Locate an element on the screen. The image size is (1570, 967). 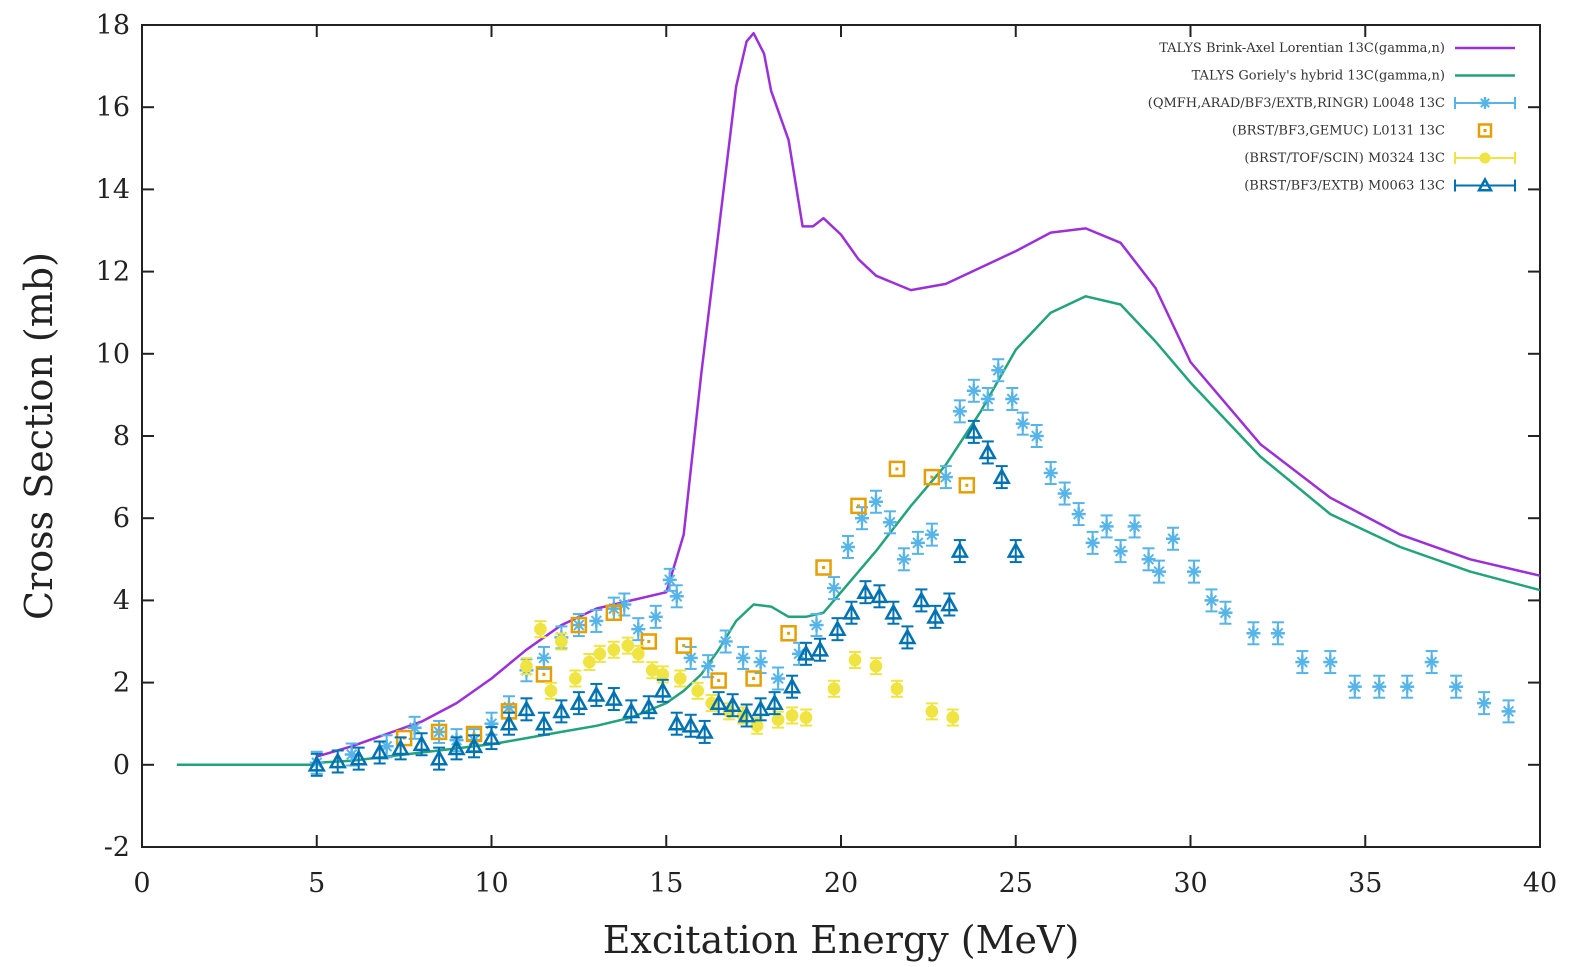
legend-label: (BRST/BF3/EXTB) M0063 13C is located at coordinates (1344, 186).